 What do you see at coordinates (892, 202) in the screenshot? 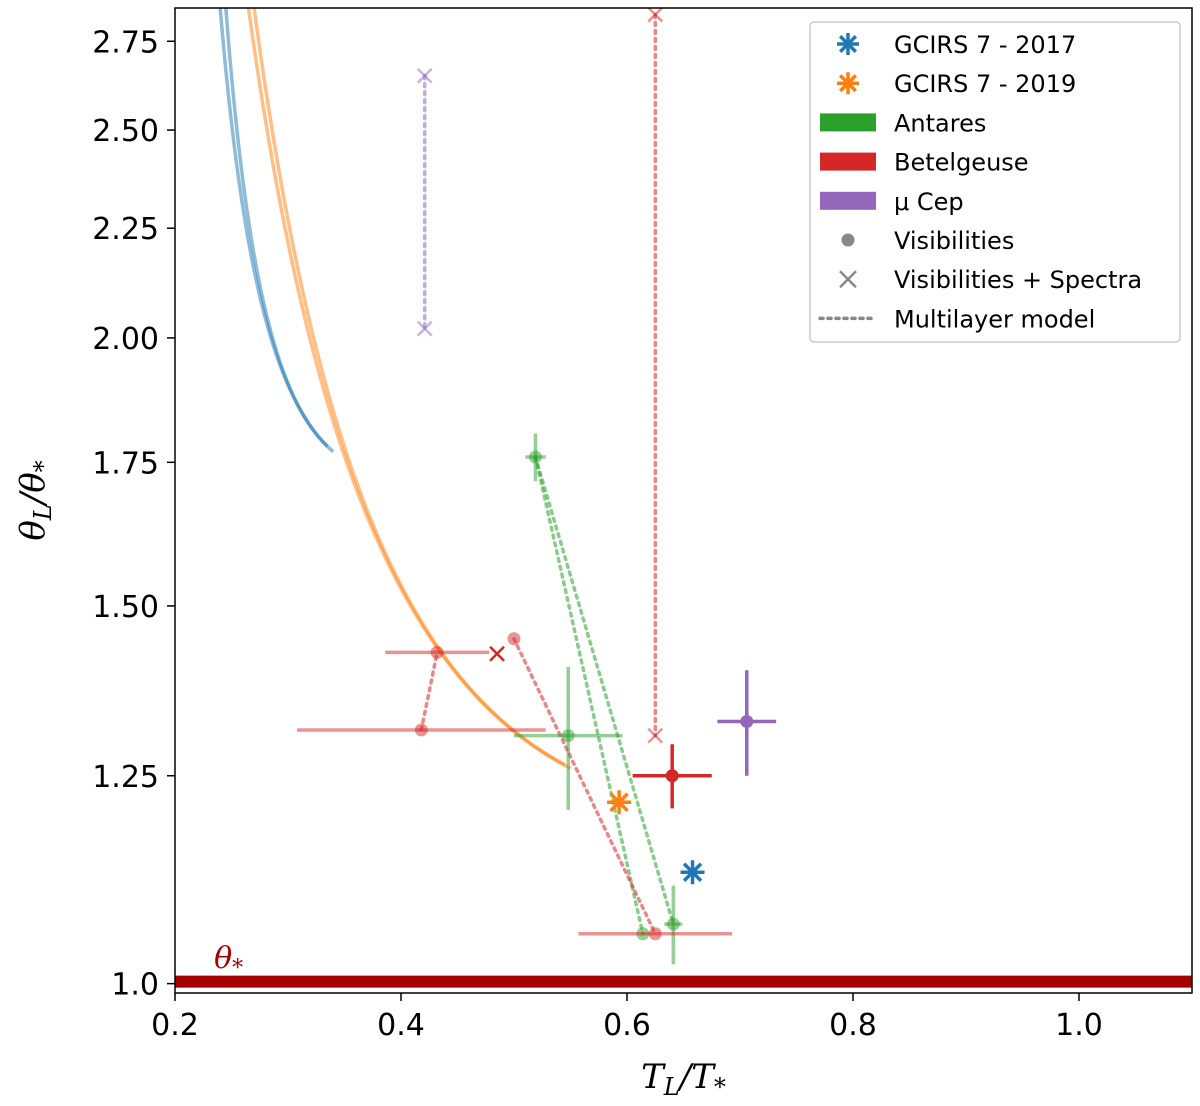
I see `legend-item: μ Cep` at bounding box center [892, 202].